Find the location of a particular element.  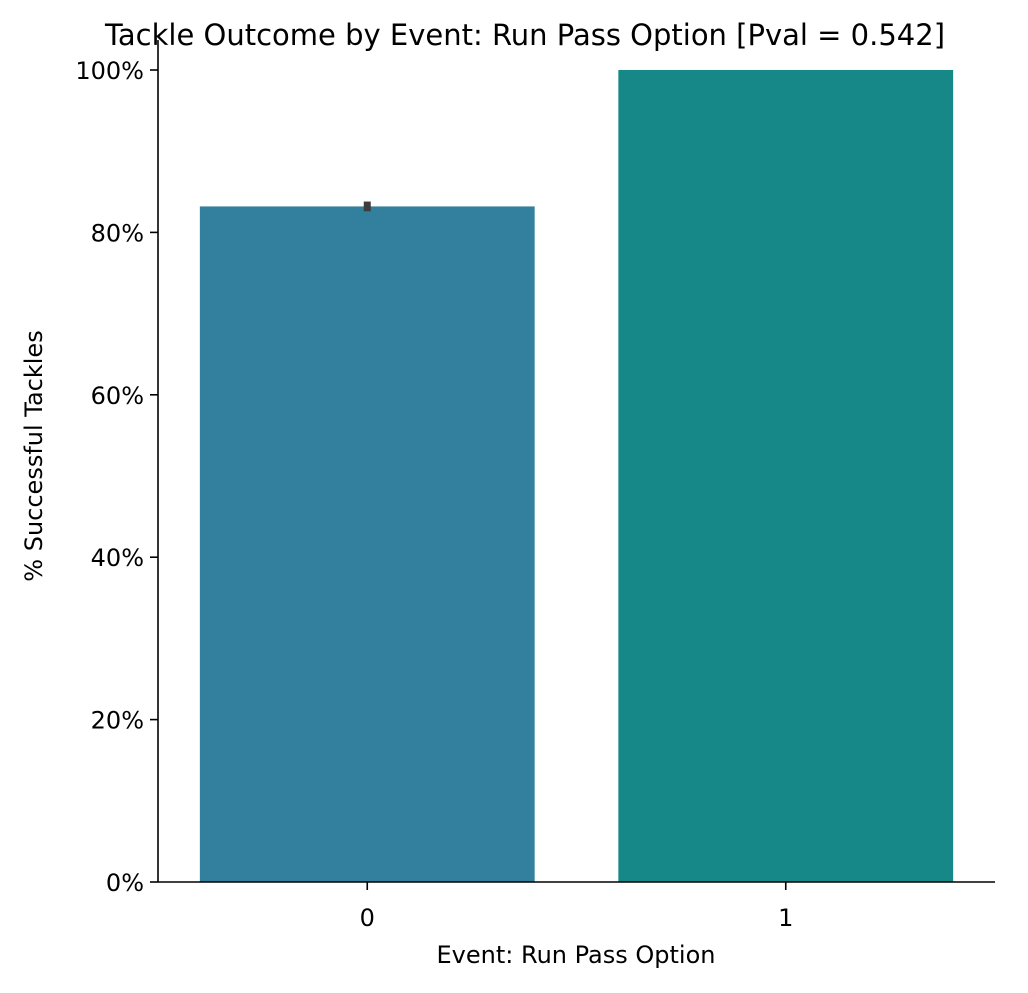

y-tick-label-0: 0% is located at coordinates (125, 883).